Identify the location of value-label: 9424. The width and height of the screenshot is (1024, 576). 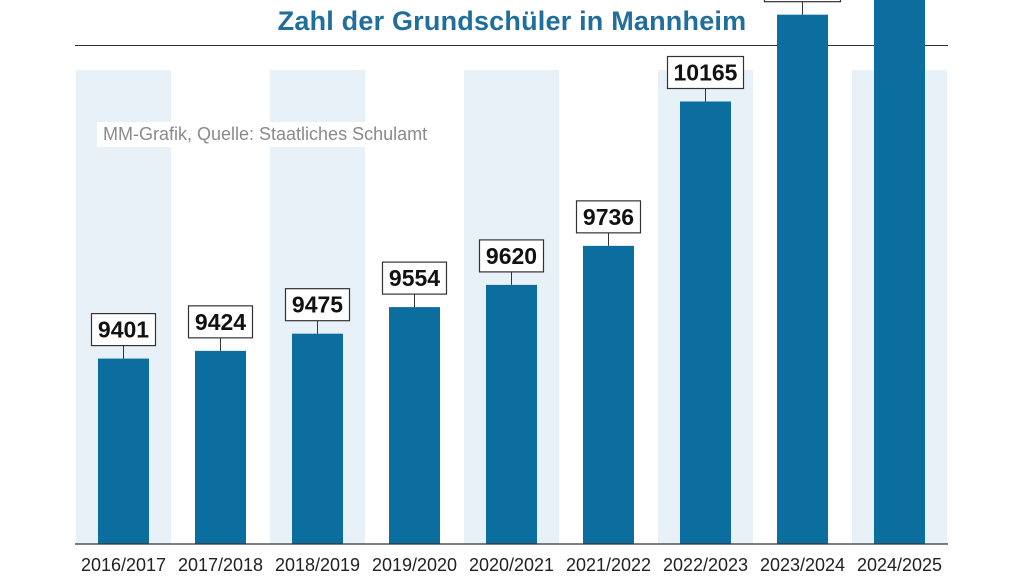
(220, 322).